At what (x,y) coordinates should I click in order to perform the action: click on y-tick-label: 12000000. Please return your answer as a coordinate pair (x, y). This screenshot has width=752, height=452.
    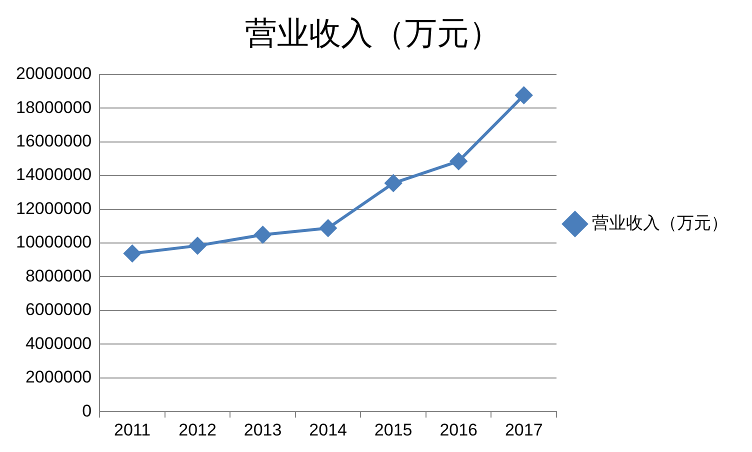
    Looking at the image, I should click on (54, 208).